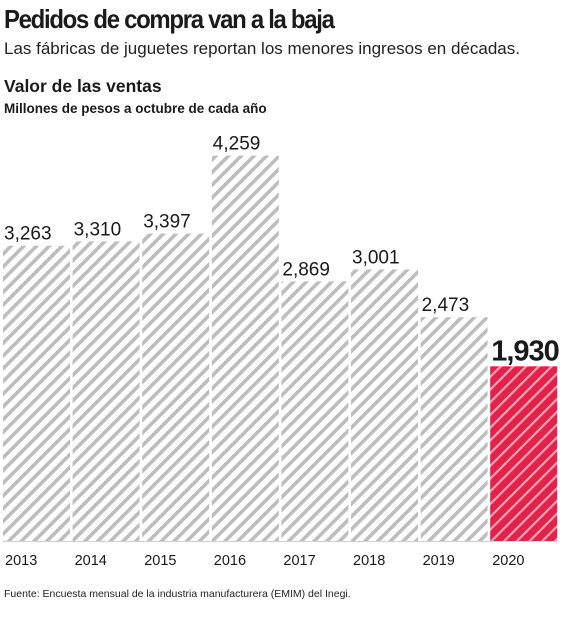 The height and width of the screenshot is (620, 561). Describe the element at coordinates (176, 387) in the screenshot. I see `bar-2015` at that location.